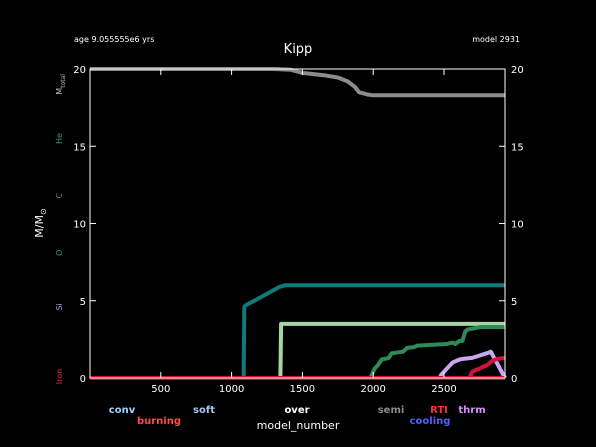 The width and height of the screenshot is (596, 447). Describe the element at coordinates (204, 410) in the screenshot. I see `legend-soft: soft` at that location.